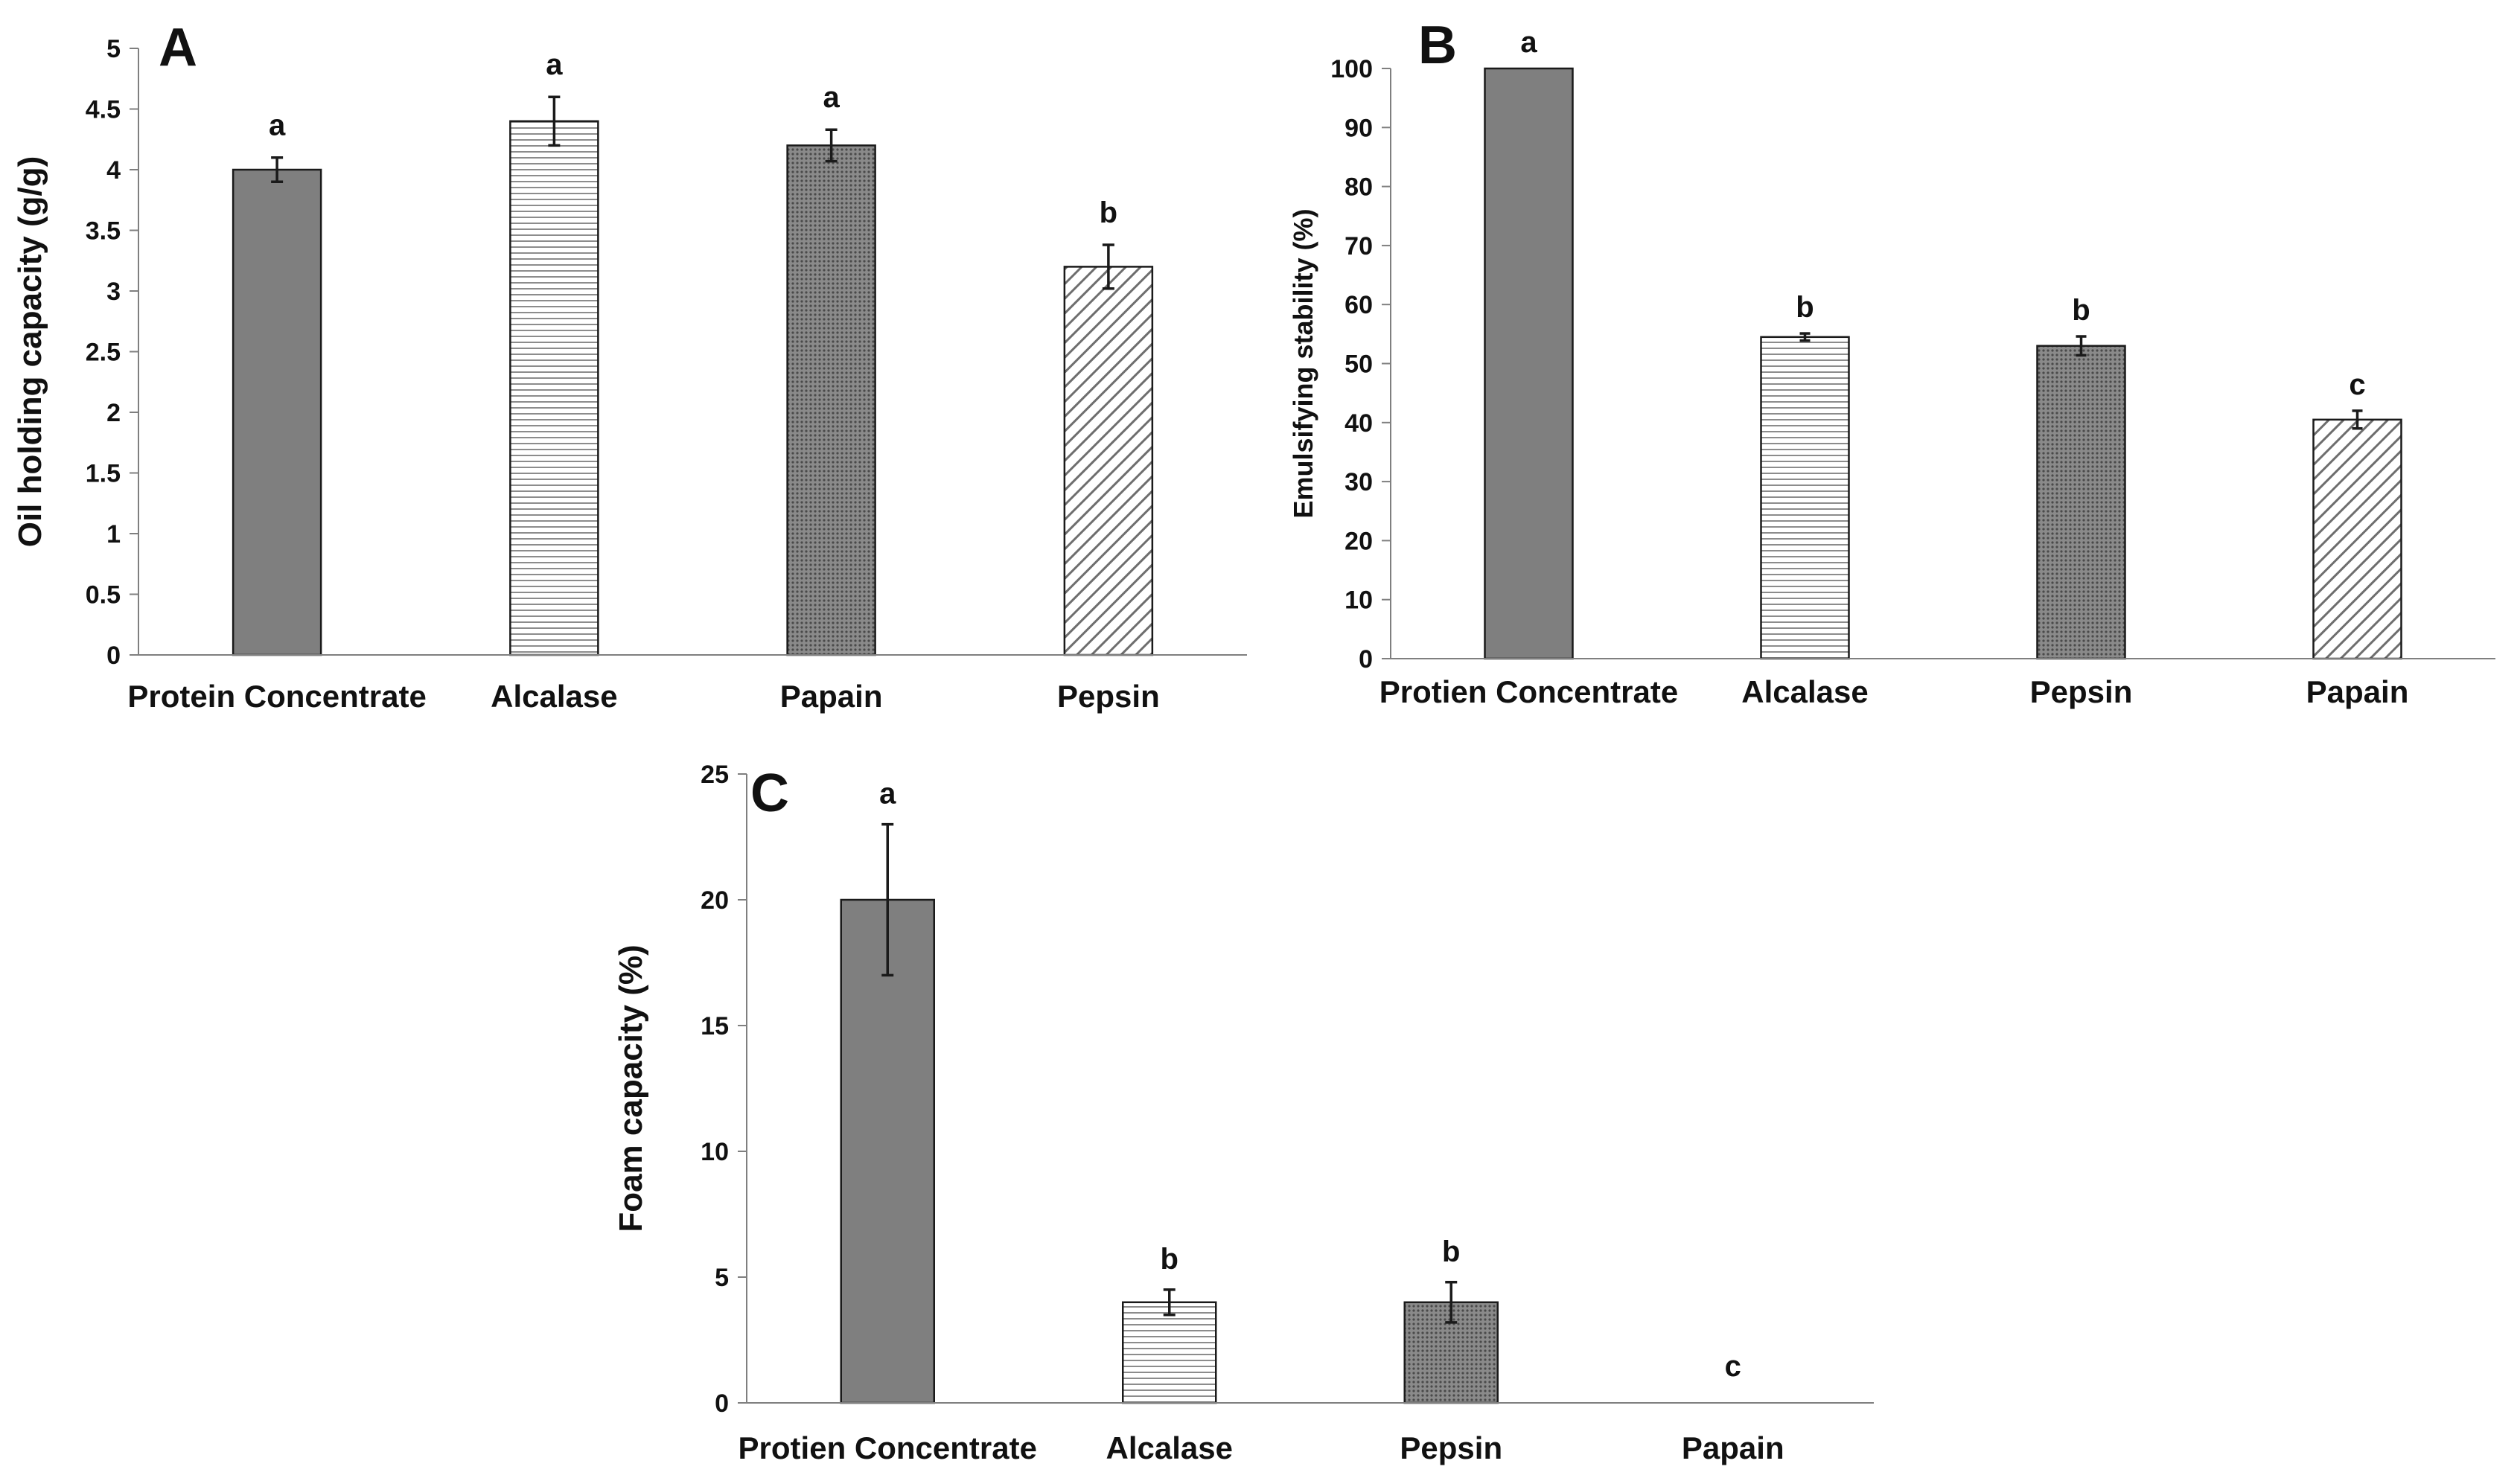 The image size is (2520, 1484). I want to click on y-tick-label: 50, so click(1358, 365).